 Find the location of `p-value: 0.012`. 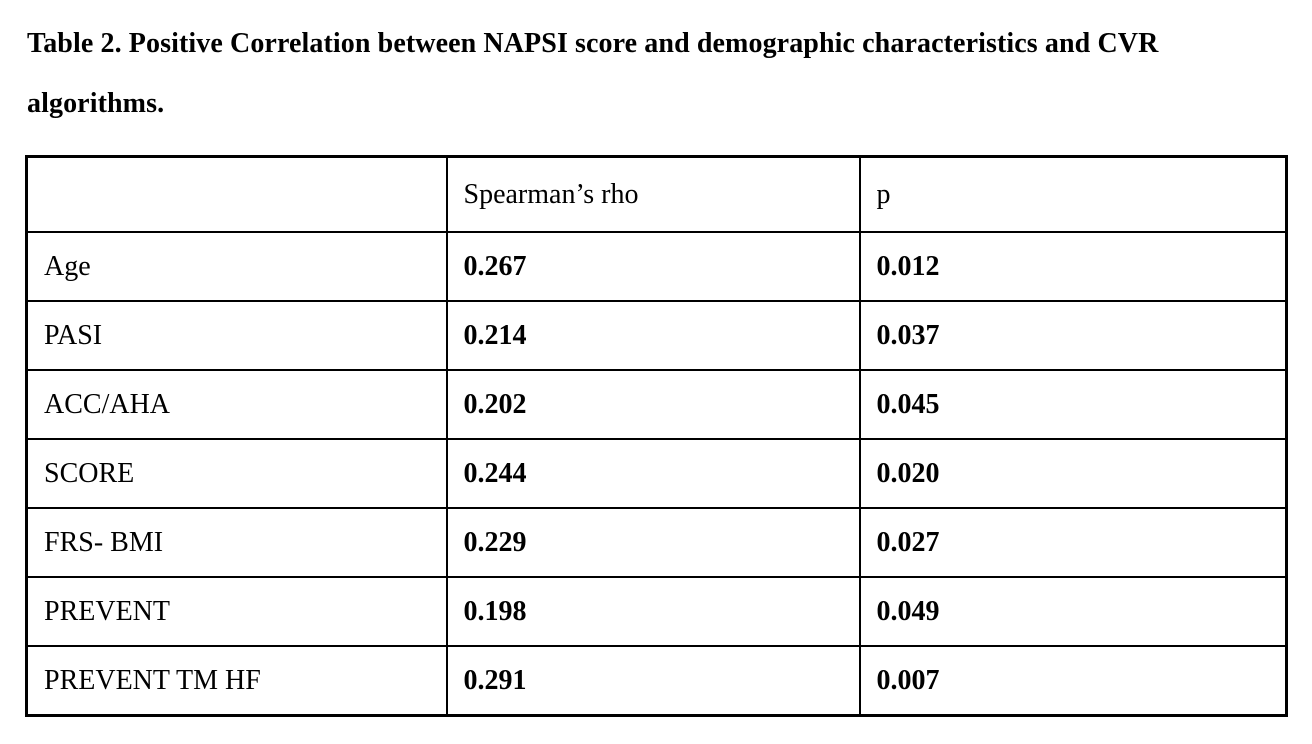

p-value: 0.012 is located at coordinates (1073, 266).